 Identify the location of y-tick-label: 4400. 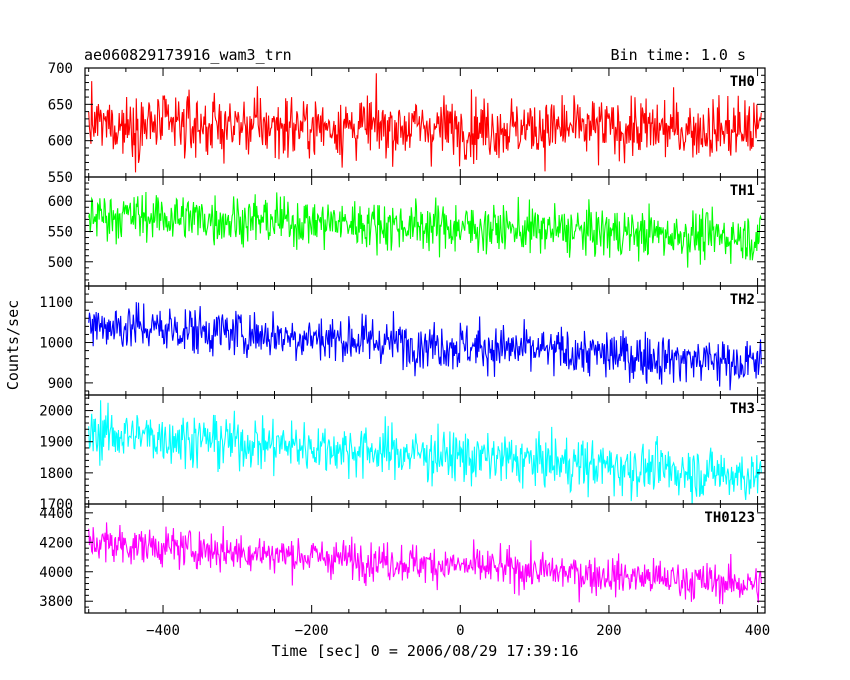
(56, 514).